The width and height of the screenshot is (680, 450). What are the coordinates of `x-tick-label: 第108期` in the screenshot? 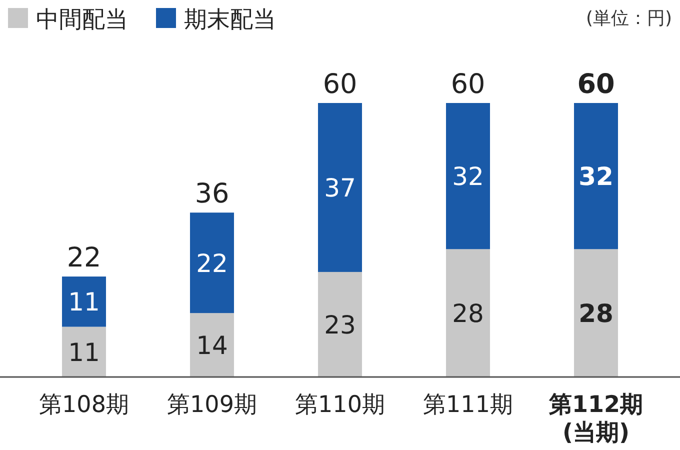 It's located at (84, 405).